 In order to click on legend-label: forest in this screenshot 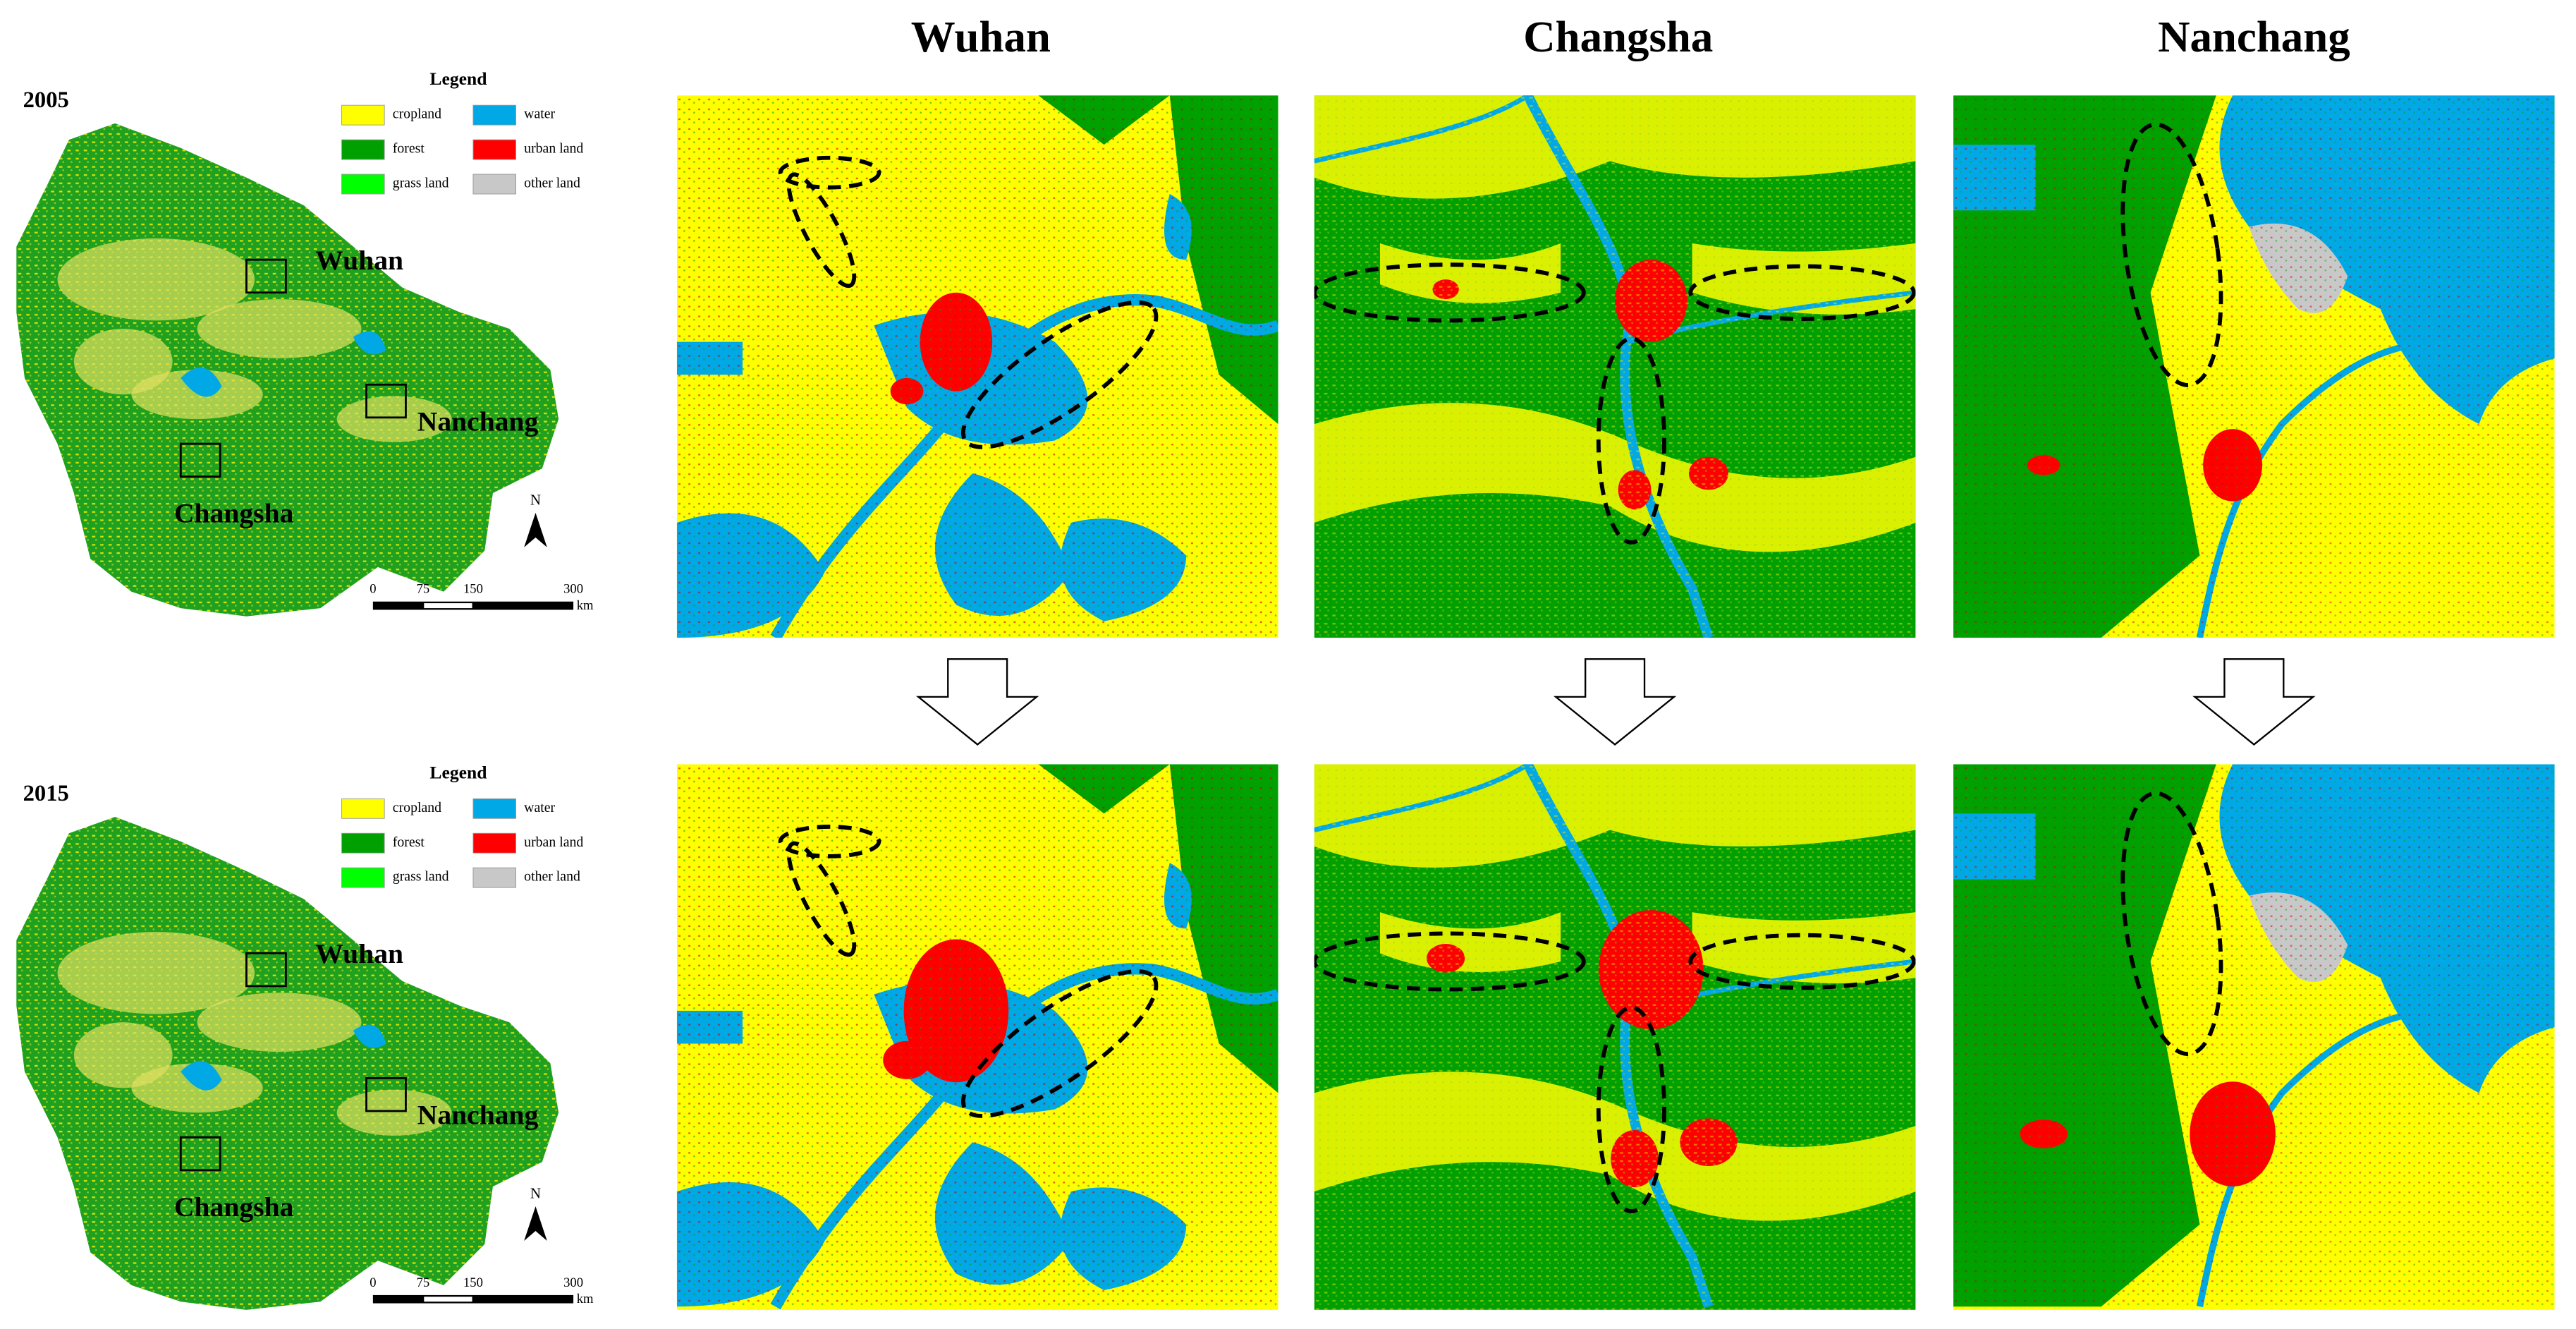, I will do `click(409, 149)`.